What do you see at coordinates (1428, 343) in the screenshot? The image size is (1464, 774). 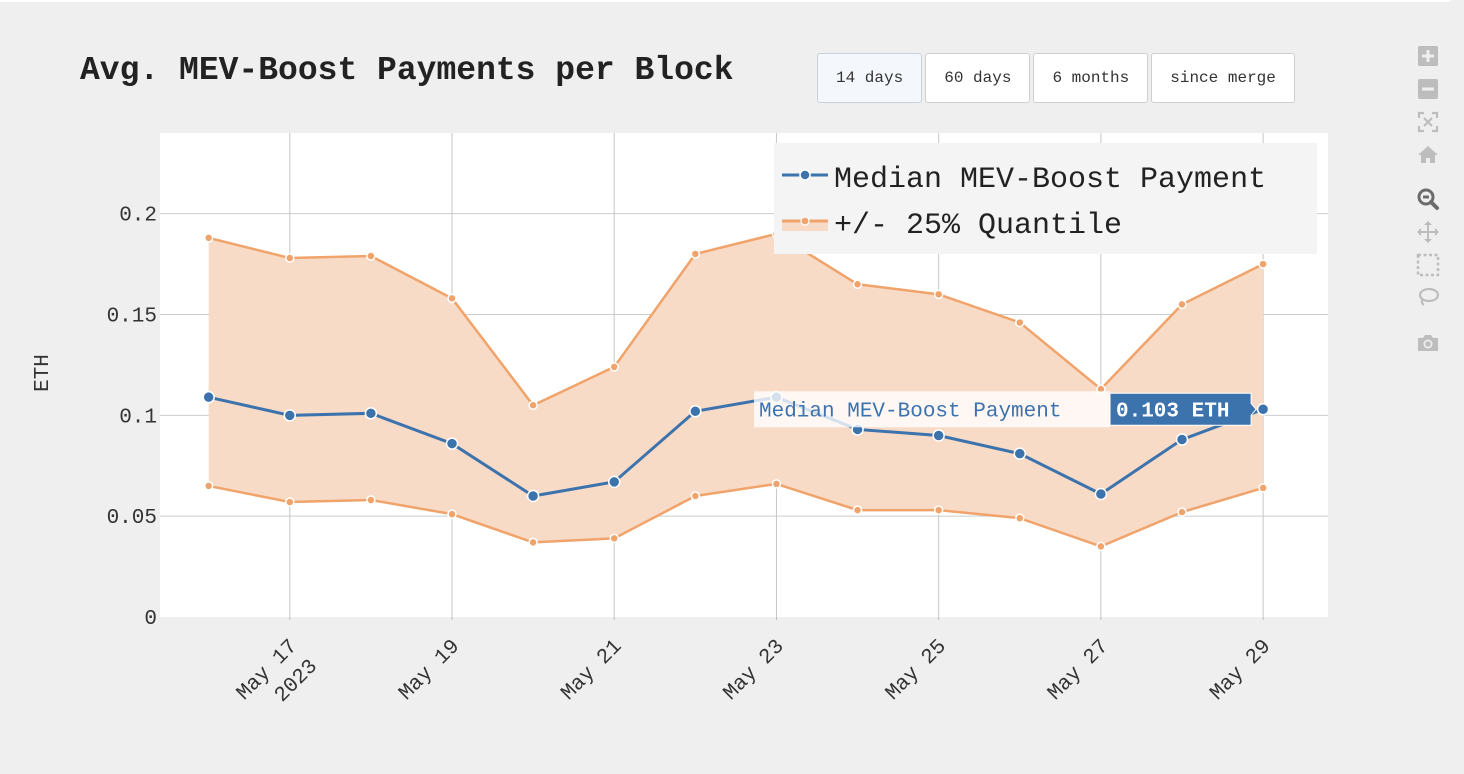 I see `camera-icon` at bounding box center [1428, 343].